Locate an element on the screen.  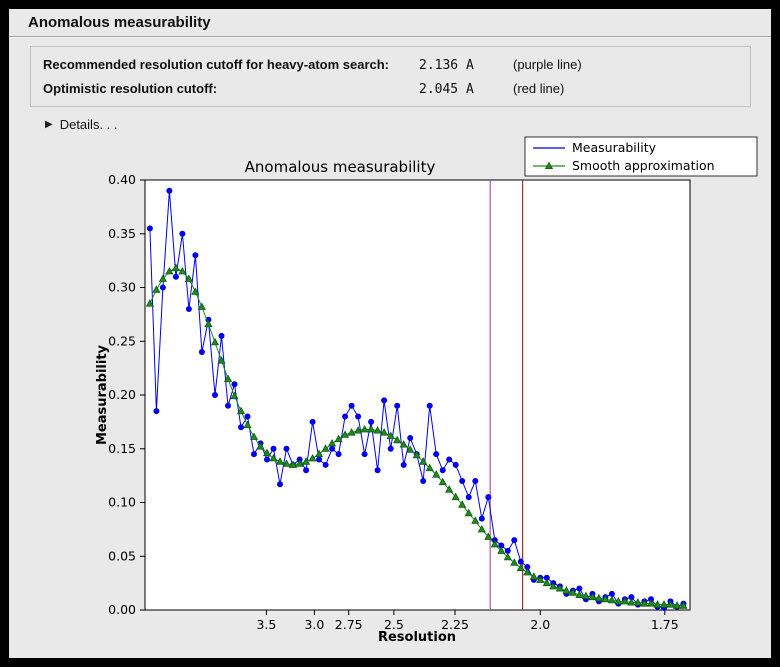
x-tick-label: 2.25 is located at coordinates (455, 624).